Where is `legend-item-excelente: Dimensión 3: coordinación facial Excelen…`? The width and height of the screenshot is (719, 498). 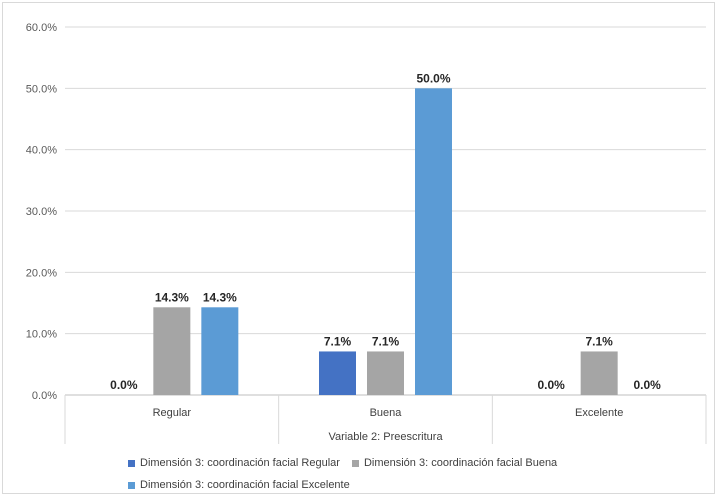 legend-item-excelente: Dimensión 3: coordinación facial Excelen… is located at coordinates (239, 485).